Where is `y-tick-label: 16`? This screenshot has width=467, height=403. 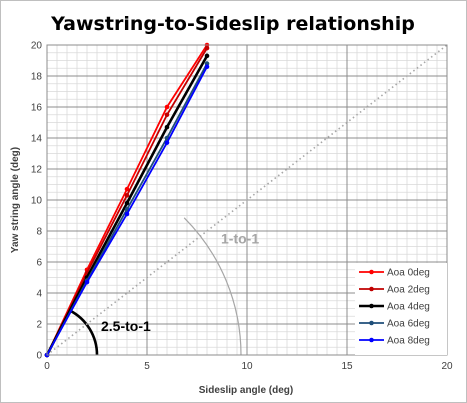
y-tick-label: 16 is located at coordinates (37, 108).